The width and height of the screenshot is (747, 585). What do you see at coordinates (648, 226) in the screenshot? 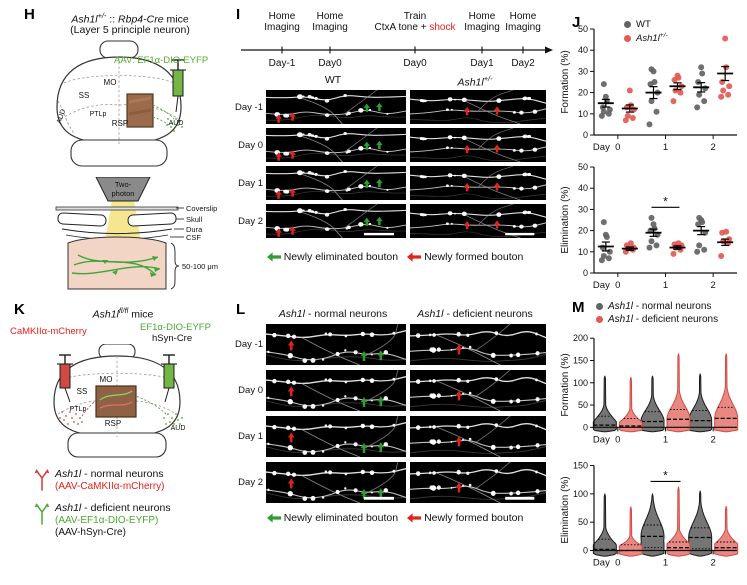
I see `elimination-scatter-chart: 0 10 20 30 40 50 0 1 2 Day Elimination (%) *` at bounding box center [648, 226].